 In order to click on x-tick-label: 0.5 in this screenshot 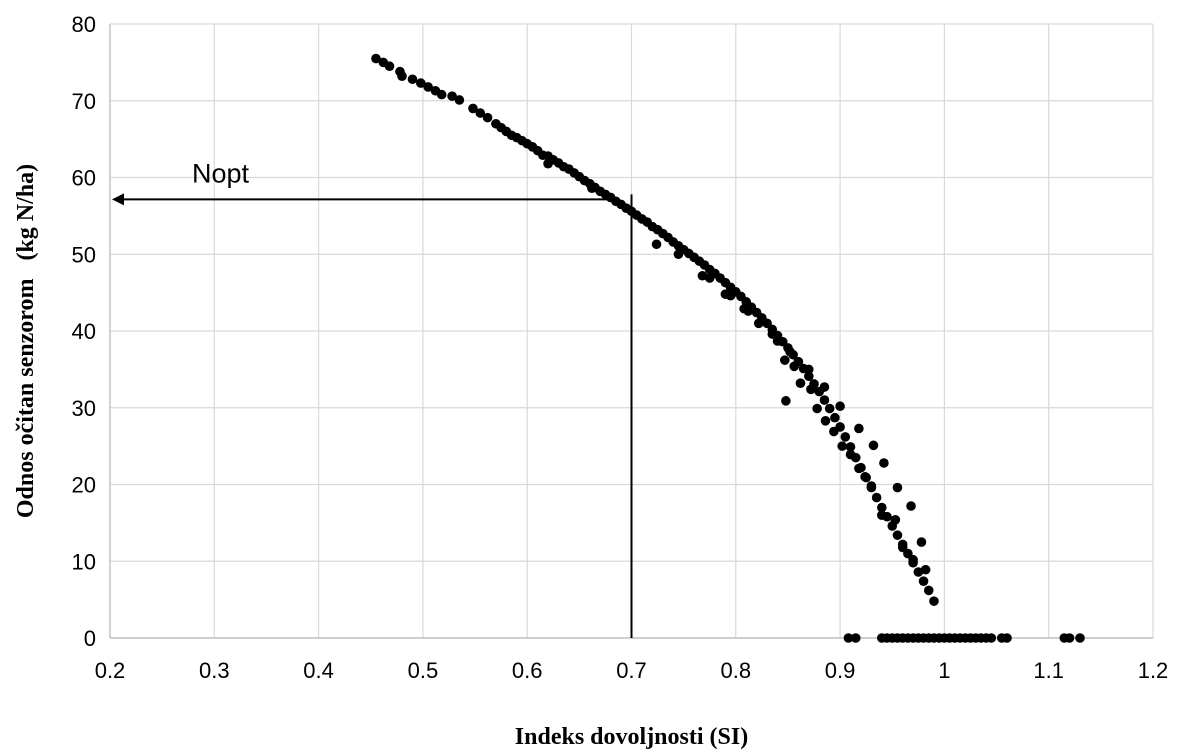, I will do `click(423, 670)`.